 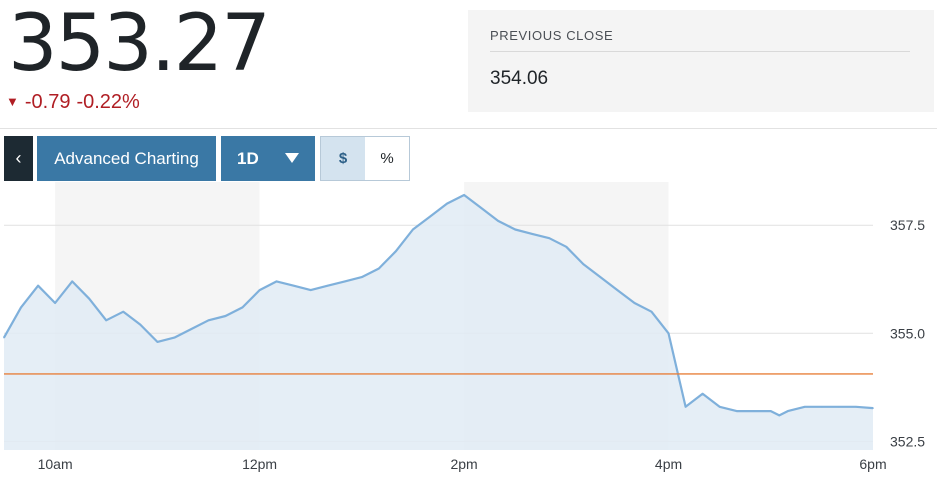 What do you see at coordinates (139, 44) in the screenshot?
I see `last-price: 353.27` at bounding box center [139, 44].